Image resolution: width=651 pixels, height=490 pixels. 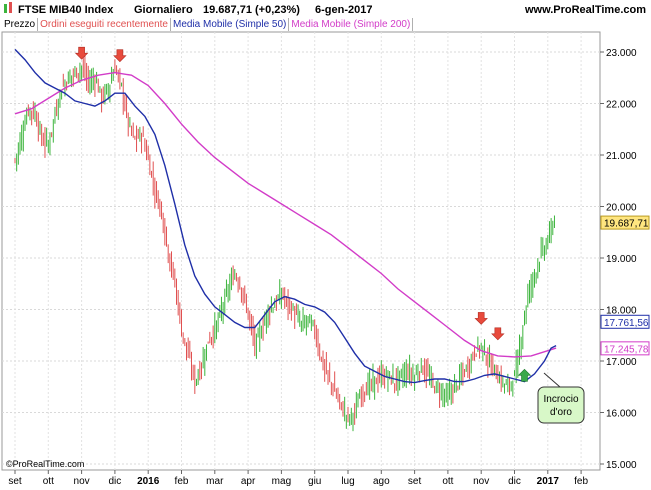 I want to click on annotation-line1: Incrocio, so click(x=560, y=399).